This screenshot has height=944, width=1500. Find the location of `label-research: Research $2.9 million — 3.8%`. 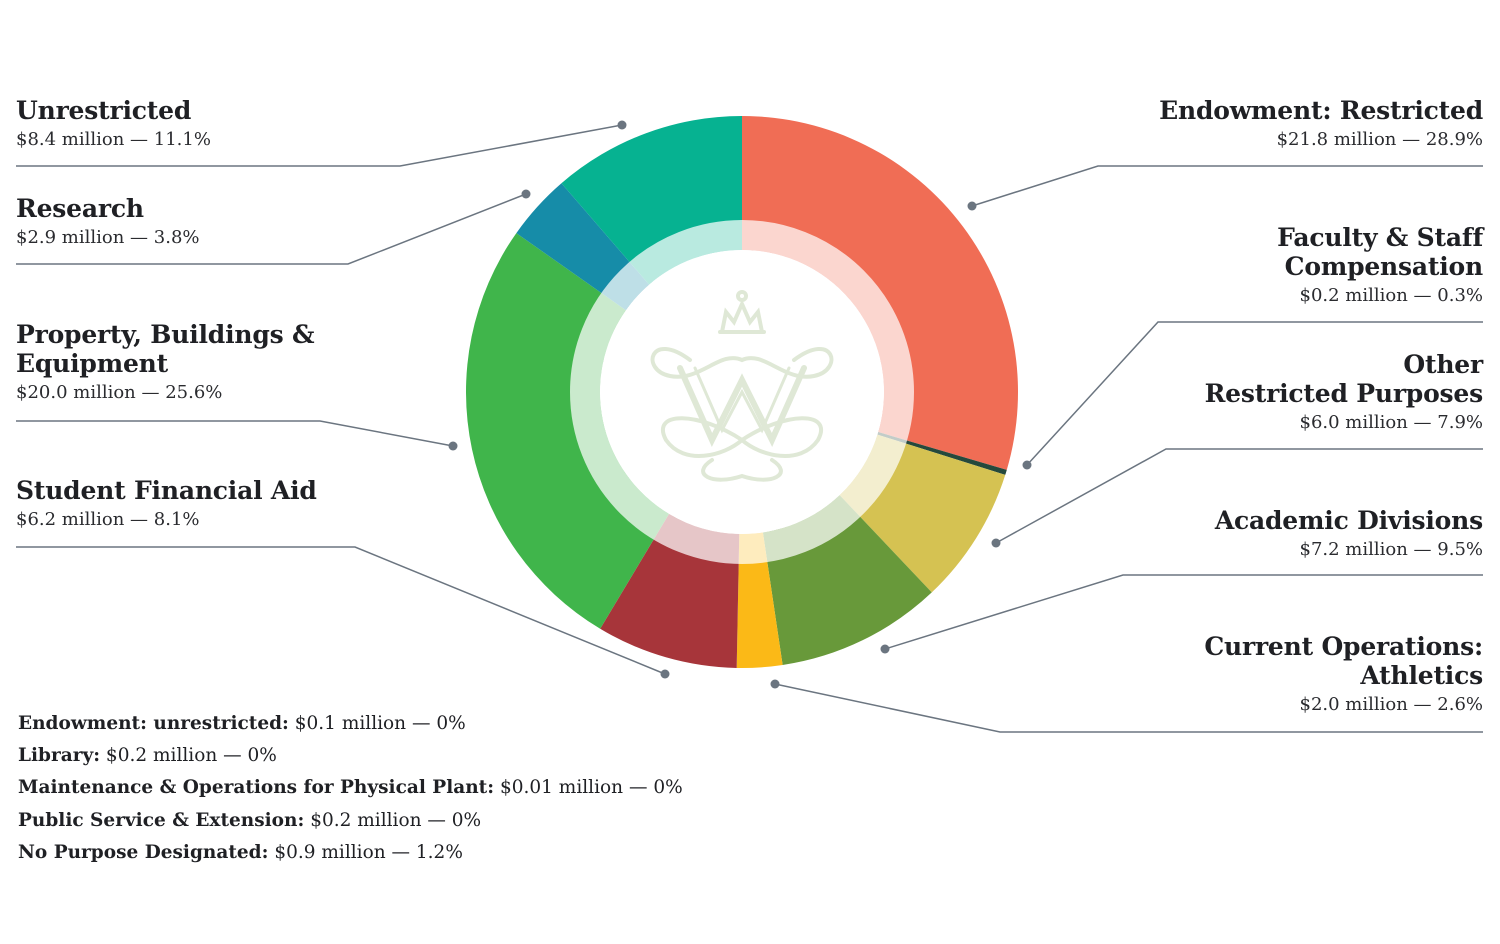

label-research: Research $2.9 million — 3.8% is located at coordinates (256, 222).